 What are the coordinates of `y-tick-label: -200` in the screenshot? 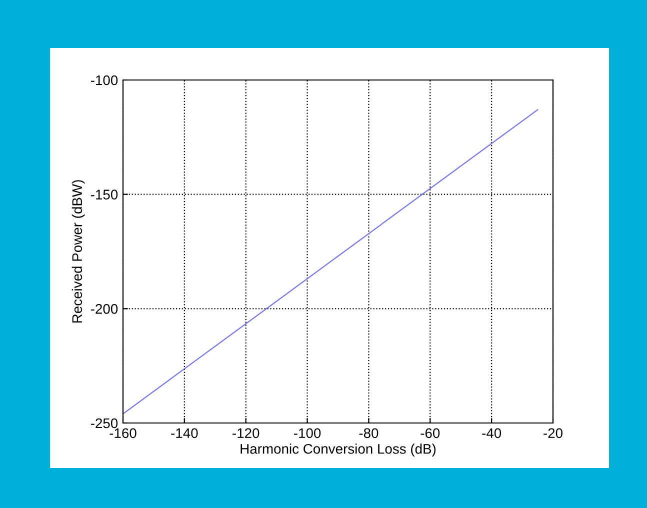 It's located at (104, 309).